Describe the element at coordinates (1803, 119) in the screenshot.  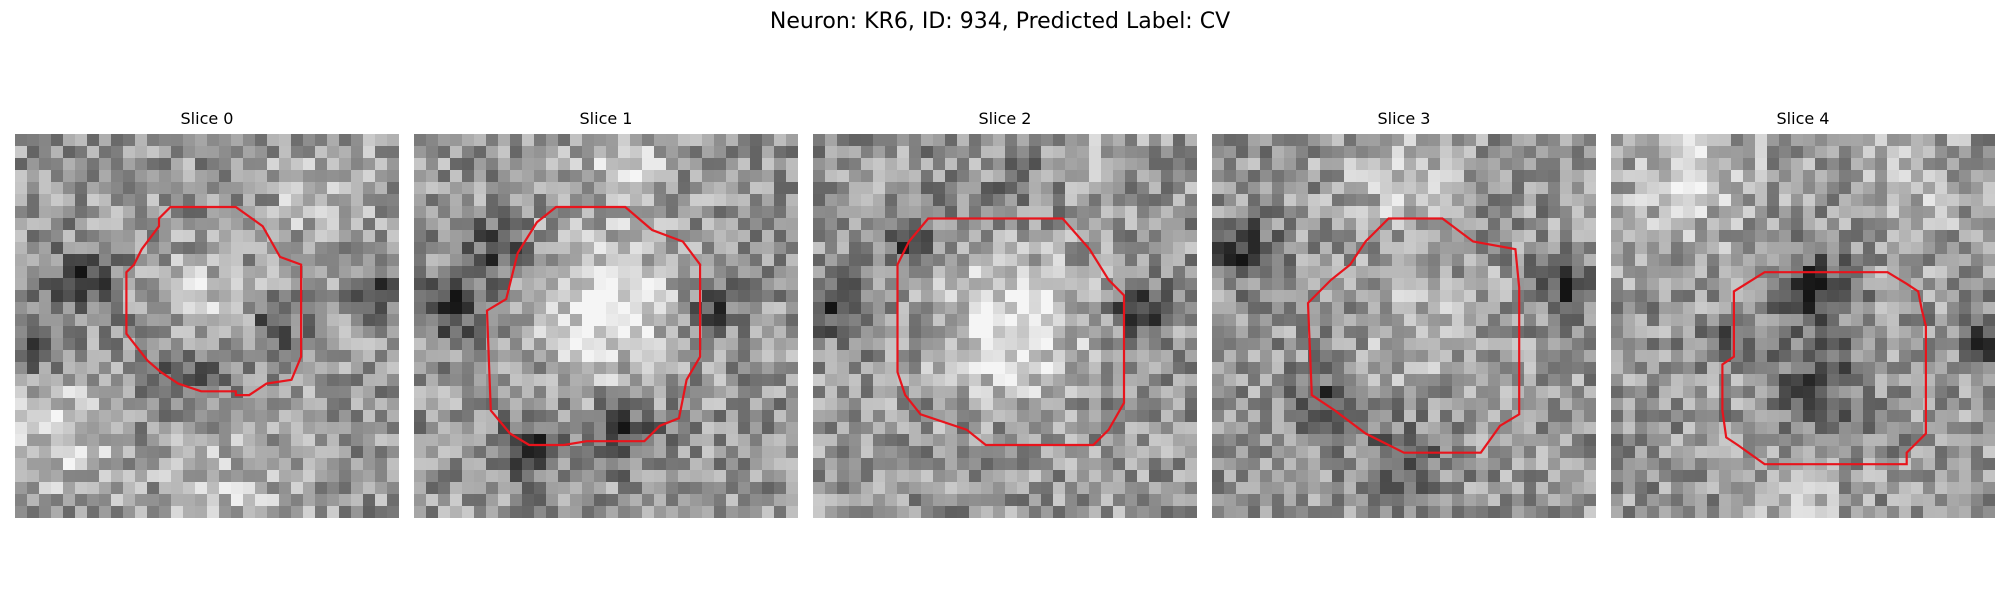
I see `slice-title: Slice 4` at that location.